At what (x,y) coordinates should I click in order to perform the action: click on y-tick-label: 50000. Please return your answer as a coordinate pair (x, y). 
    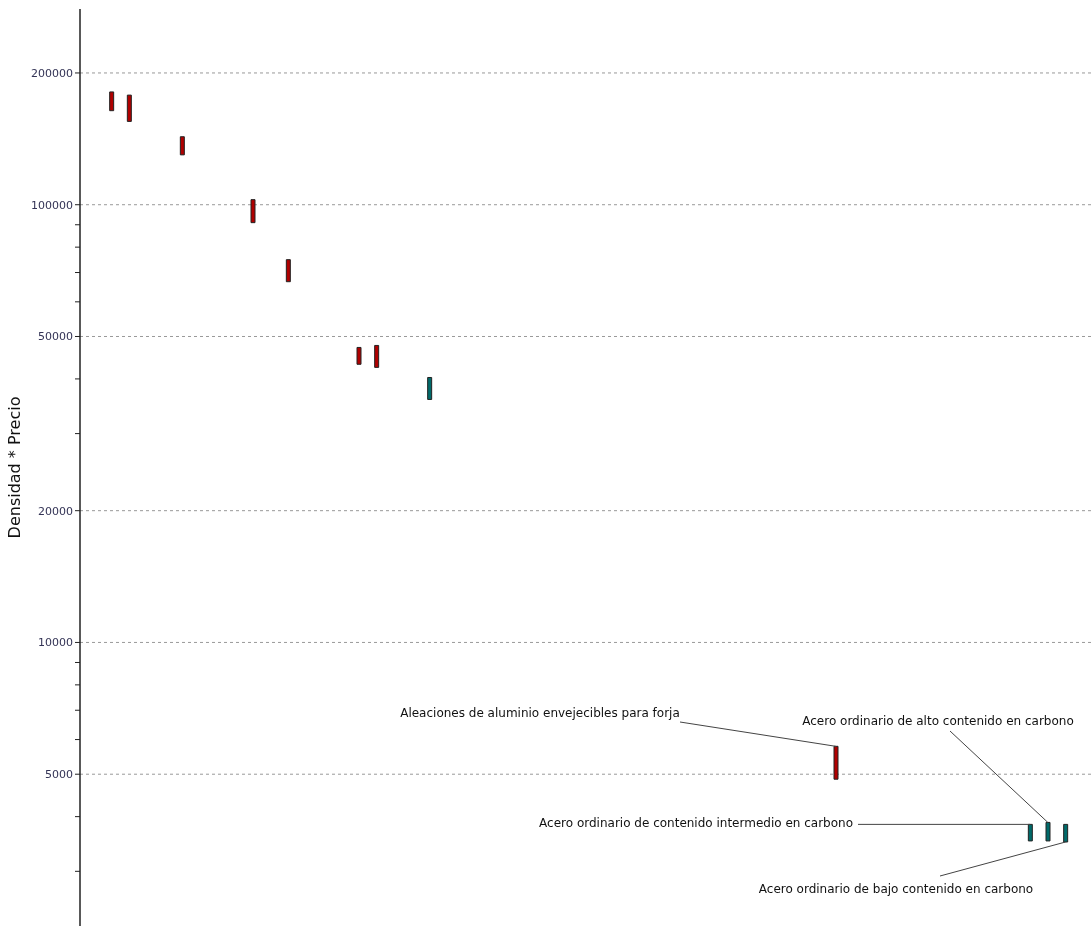
    Looking at the image, I should click on (55, 337).